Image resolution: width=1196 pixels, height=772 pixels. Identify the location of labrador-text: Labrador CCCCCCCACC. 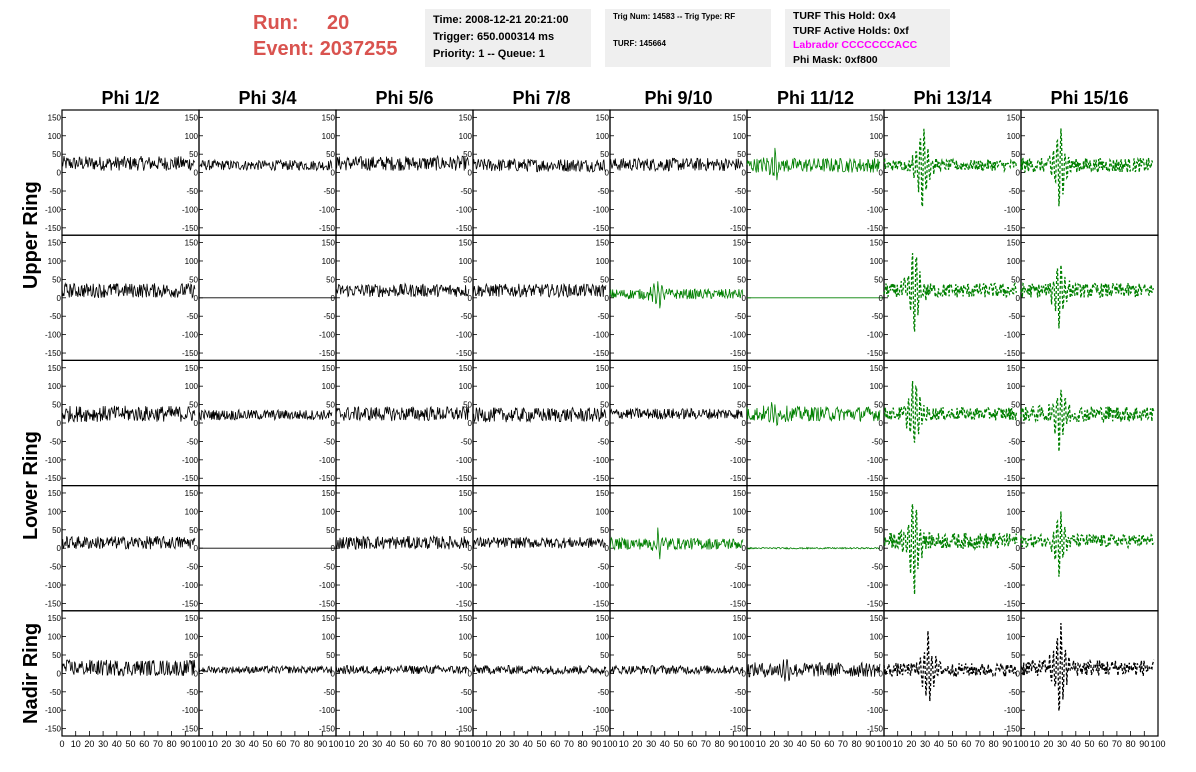
(855, 45).